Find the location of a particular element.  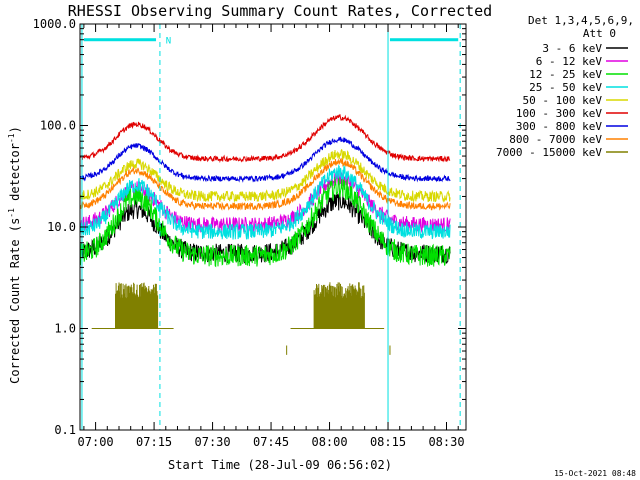

legend-label-4: 25 - 50 keV is located at coordinates (565, 87).